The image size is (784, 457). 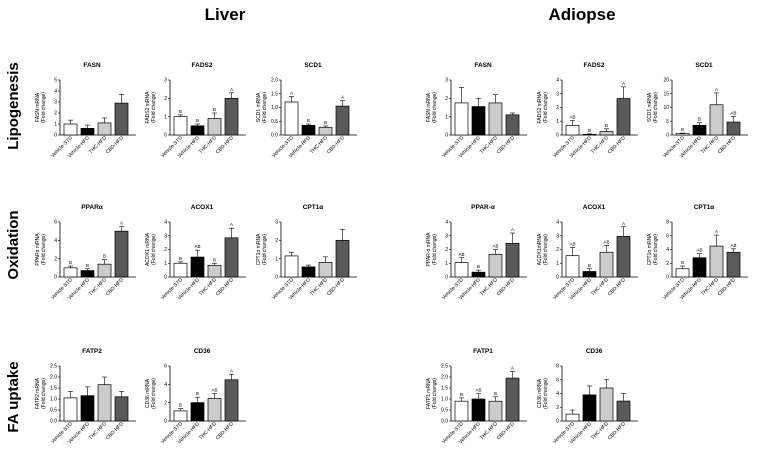 What do you see at coordinates (13, 244) in the screenshot?
I see `row-title-oxidation: Oxidation` at bounding box center [13, 244].